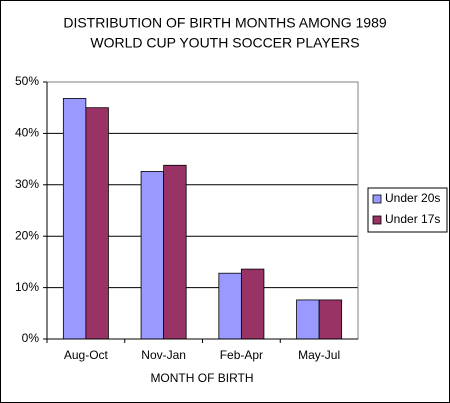 The width and height of the screenshot is (450, 403). What do you see at coordinates (224, 43) in the screenshot?
I see `chart-title: WORLD CUP YOUTH SOCCER PLAYERS` at bounding box center [224, 43].